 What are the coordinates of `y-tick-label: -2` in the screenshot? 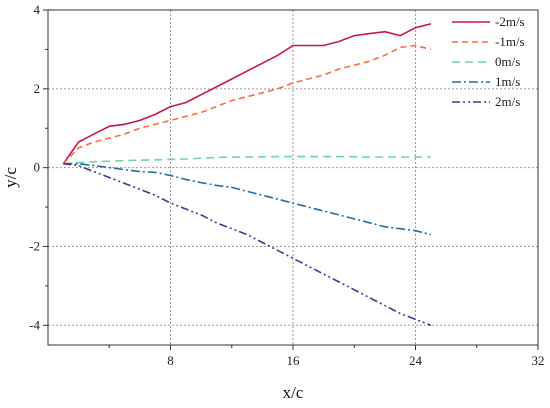 It's located at (34, 245).